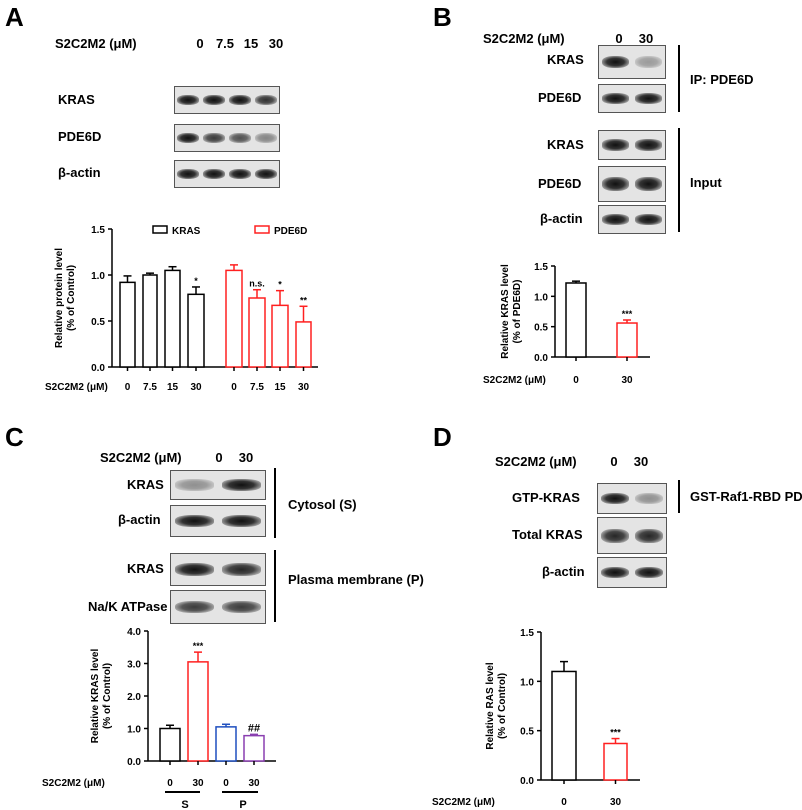 The image size is (802, 810). Describe the element at coordinates (490, 705) in the screenshot. I see `y-axis-label: Relative RAS level` at that location.